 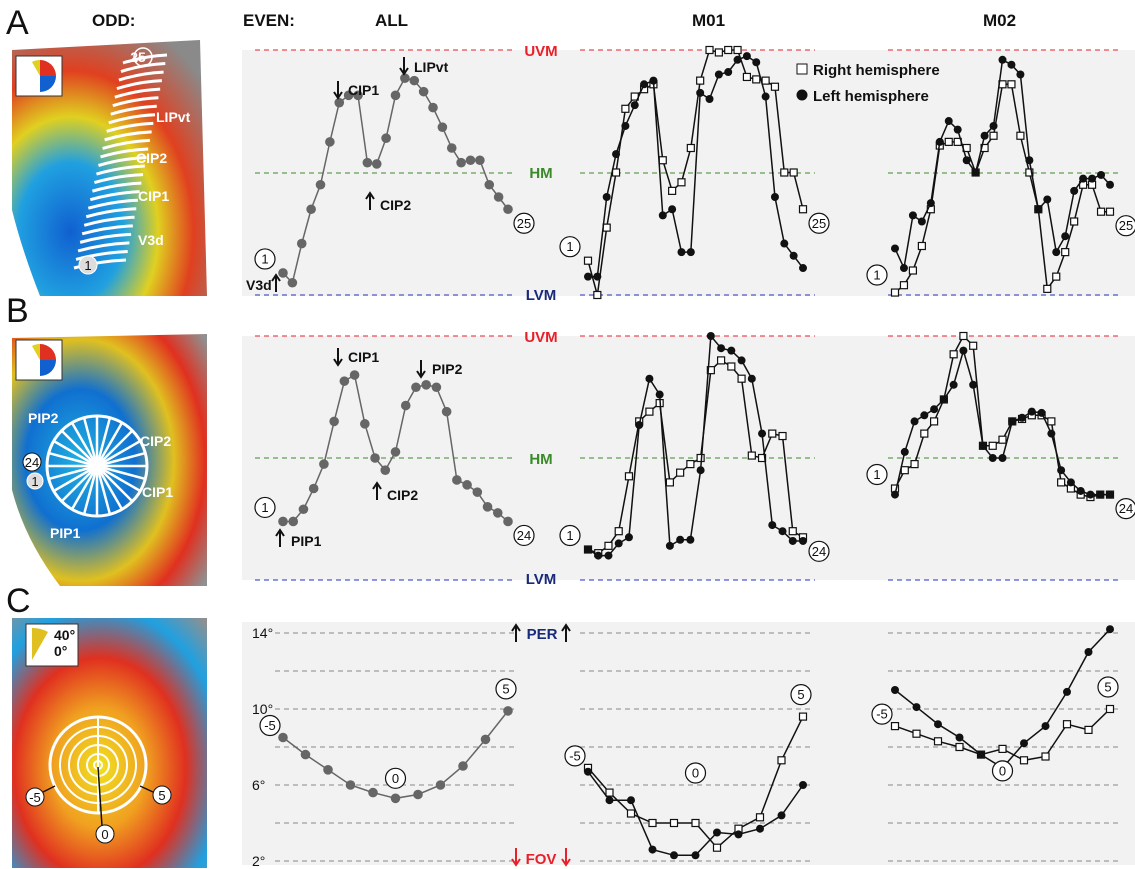 What do you see at coordinates (151, 240) in the screenshot?
I see `map-a-label-v3d: V3d` at bounding box center [151, 240].